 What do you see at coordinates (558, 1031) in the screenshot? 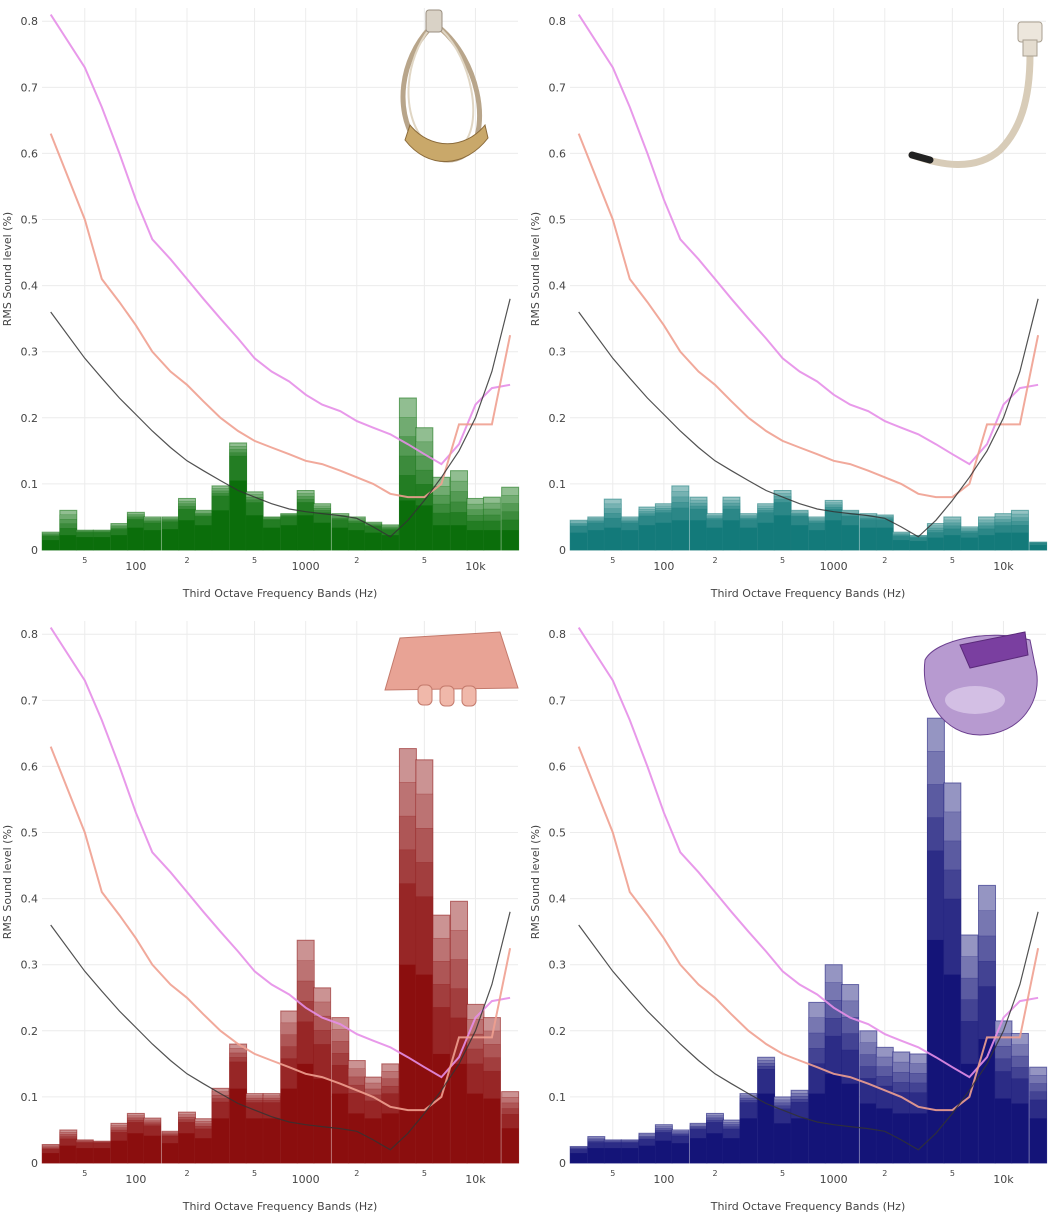
I see `y-tick-label: 0.2` at bounding box center [558, 1031].